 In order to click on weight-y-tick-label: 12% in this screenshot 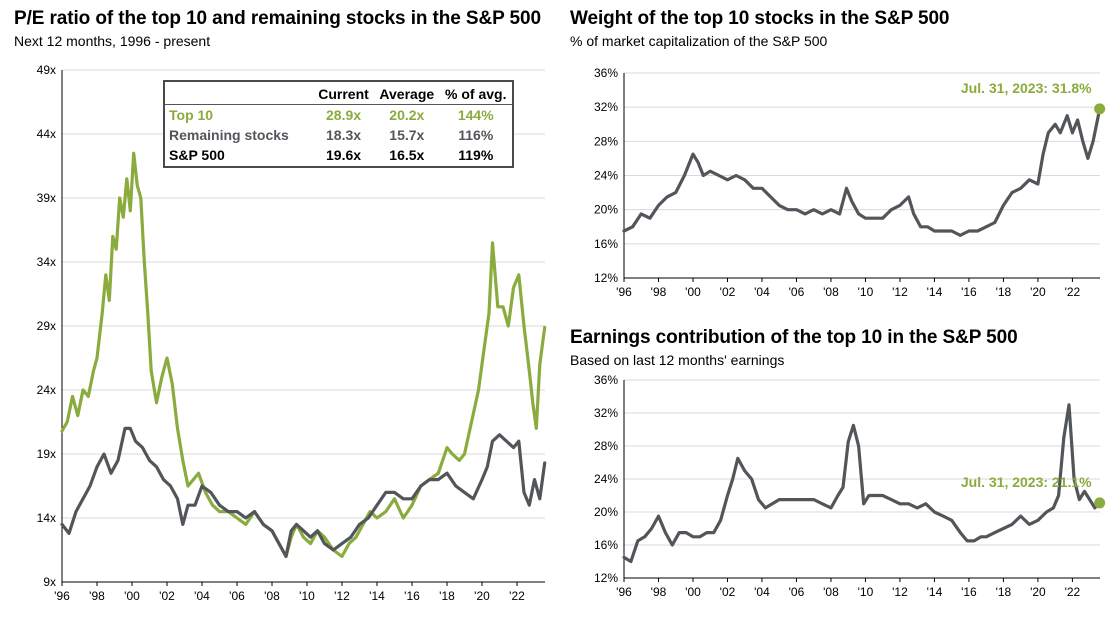, I will do `click(606, 278)`.